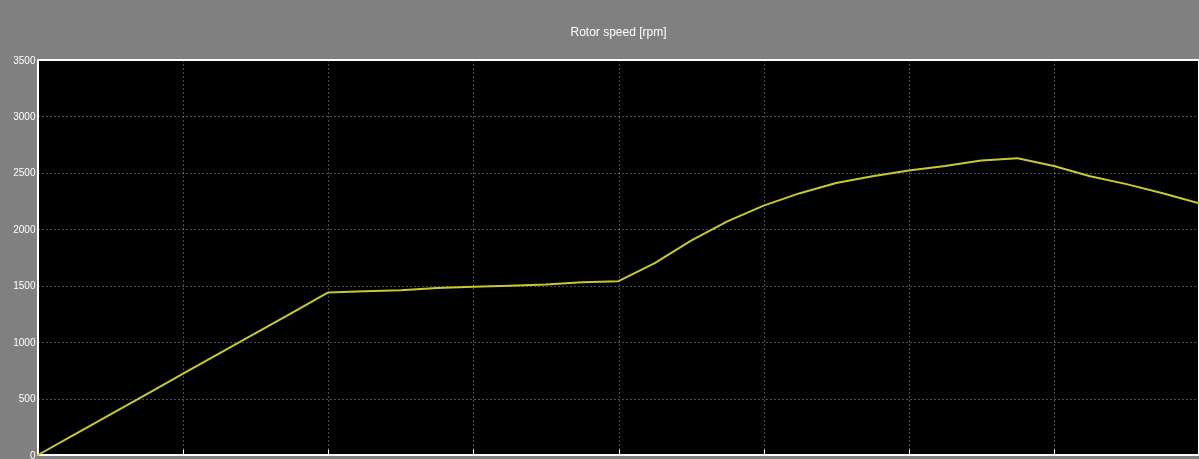 Image resolution: width=1199 pixels, height=459 pixels. What do you see at coordinates (24, 229) in the screenshot?
I see `y-tick-label: 2000` at bounding box center [24, 229].